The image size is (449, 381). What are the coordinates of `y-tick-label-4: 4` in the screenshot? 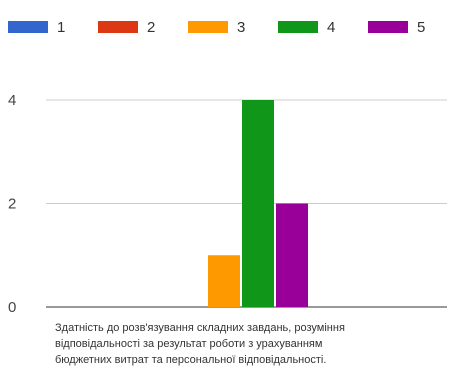 It's located at (12, 100).